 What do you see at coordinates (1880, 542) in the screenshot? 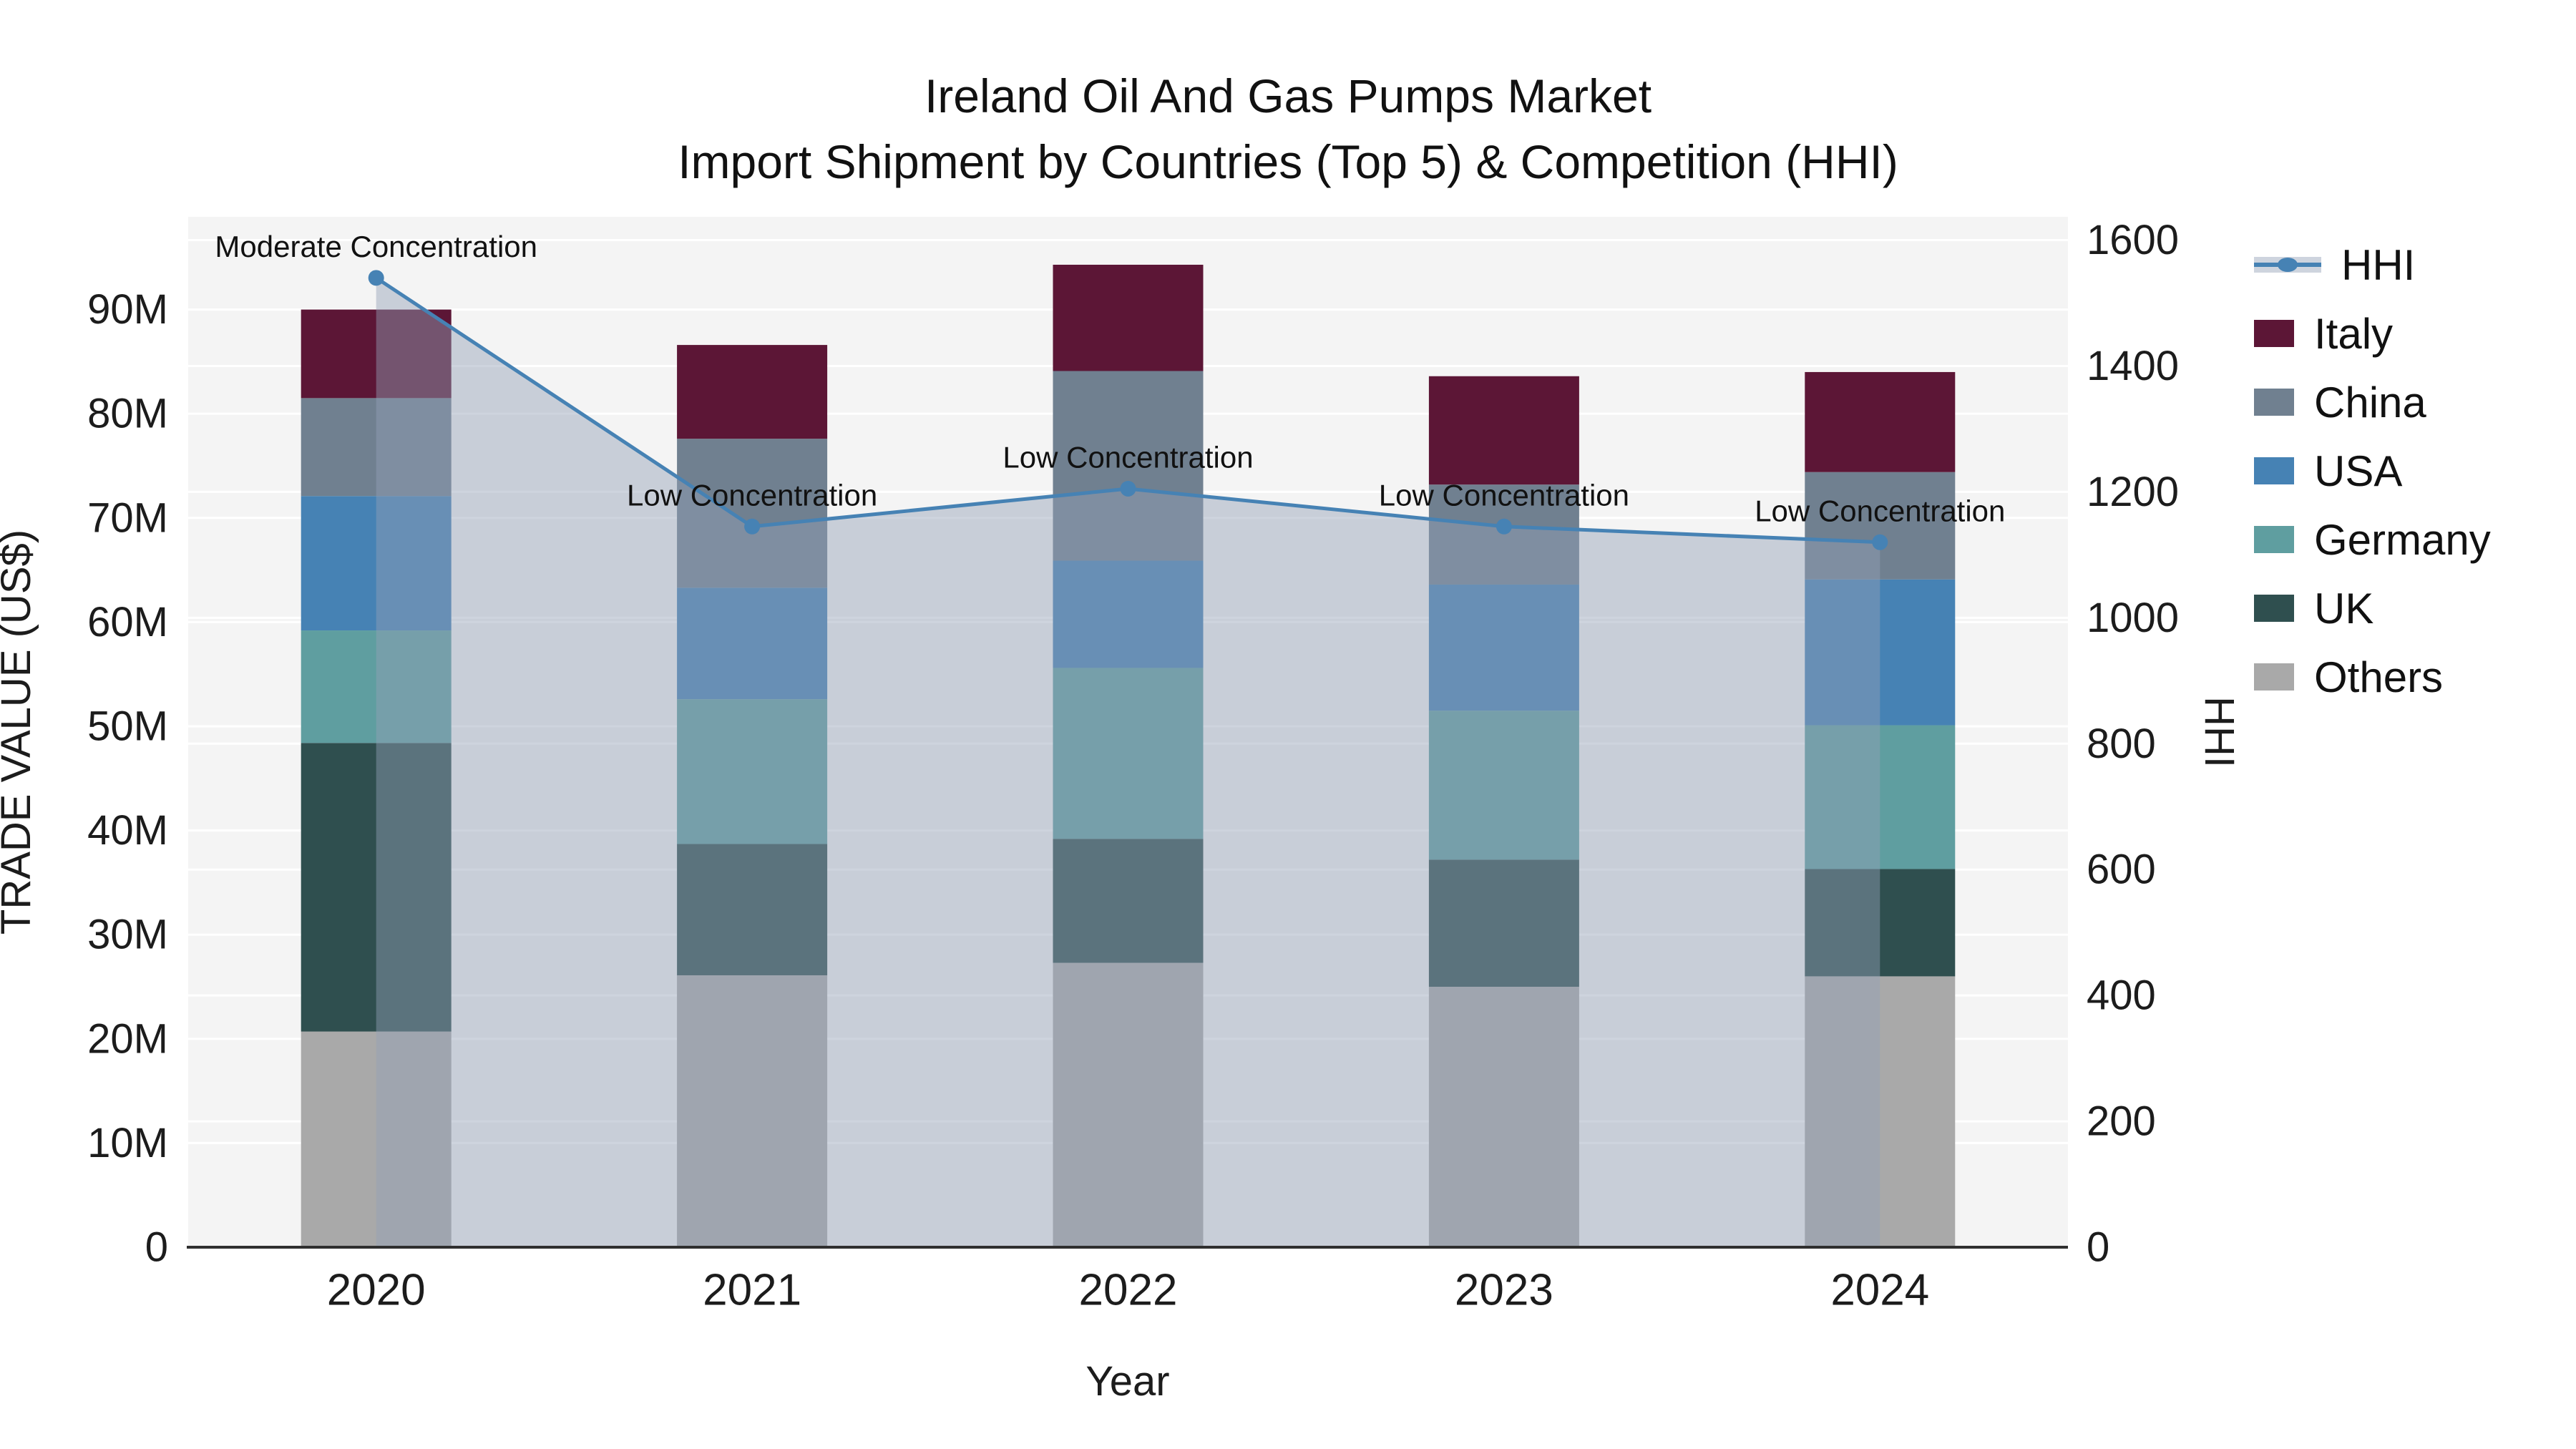
I see `hhi-marker-2024` at bounding box center [1880, 542].